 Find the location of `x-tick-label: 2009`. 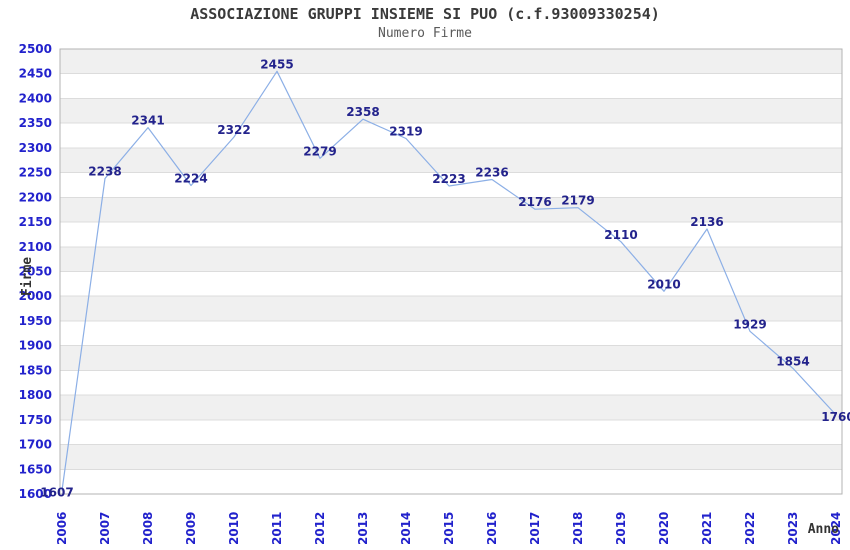

x-tick-label: 2009 is located at coordinates (191, 528).